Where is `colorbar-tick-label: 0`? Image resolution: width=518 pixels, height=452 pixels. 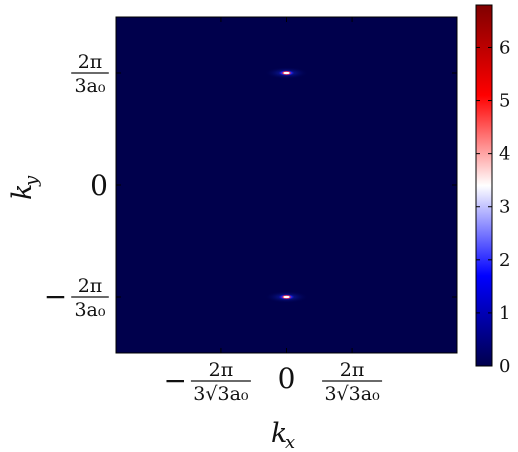
colorbar-tick-label: 0 is located at coordinates (504, 366).